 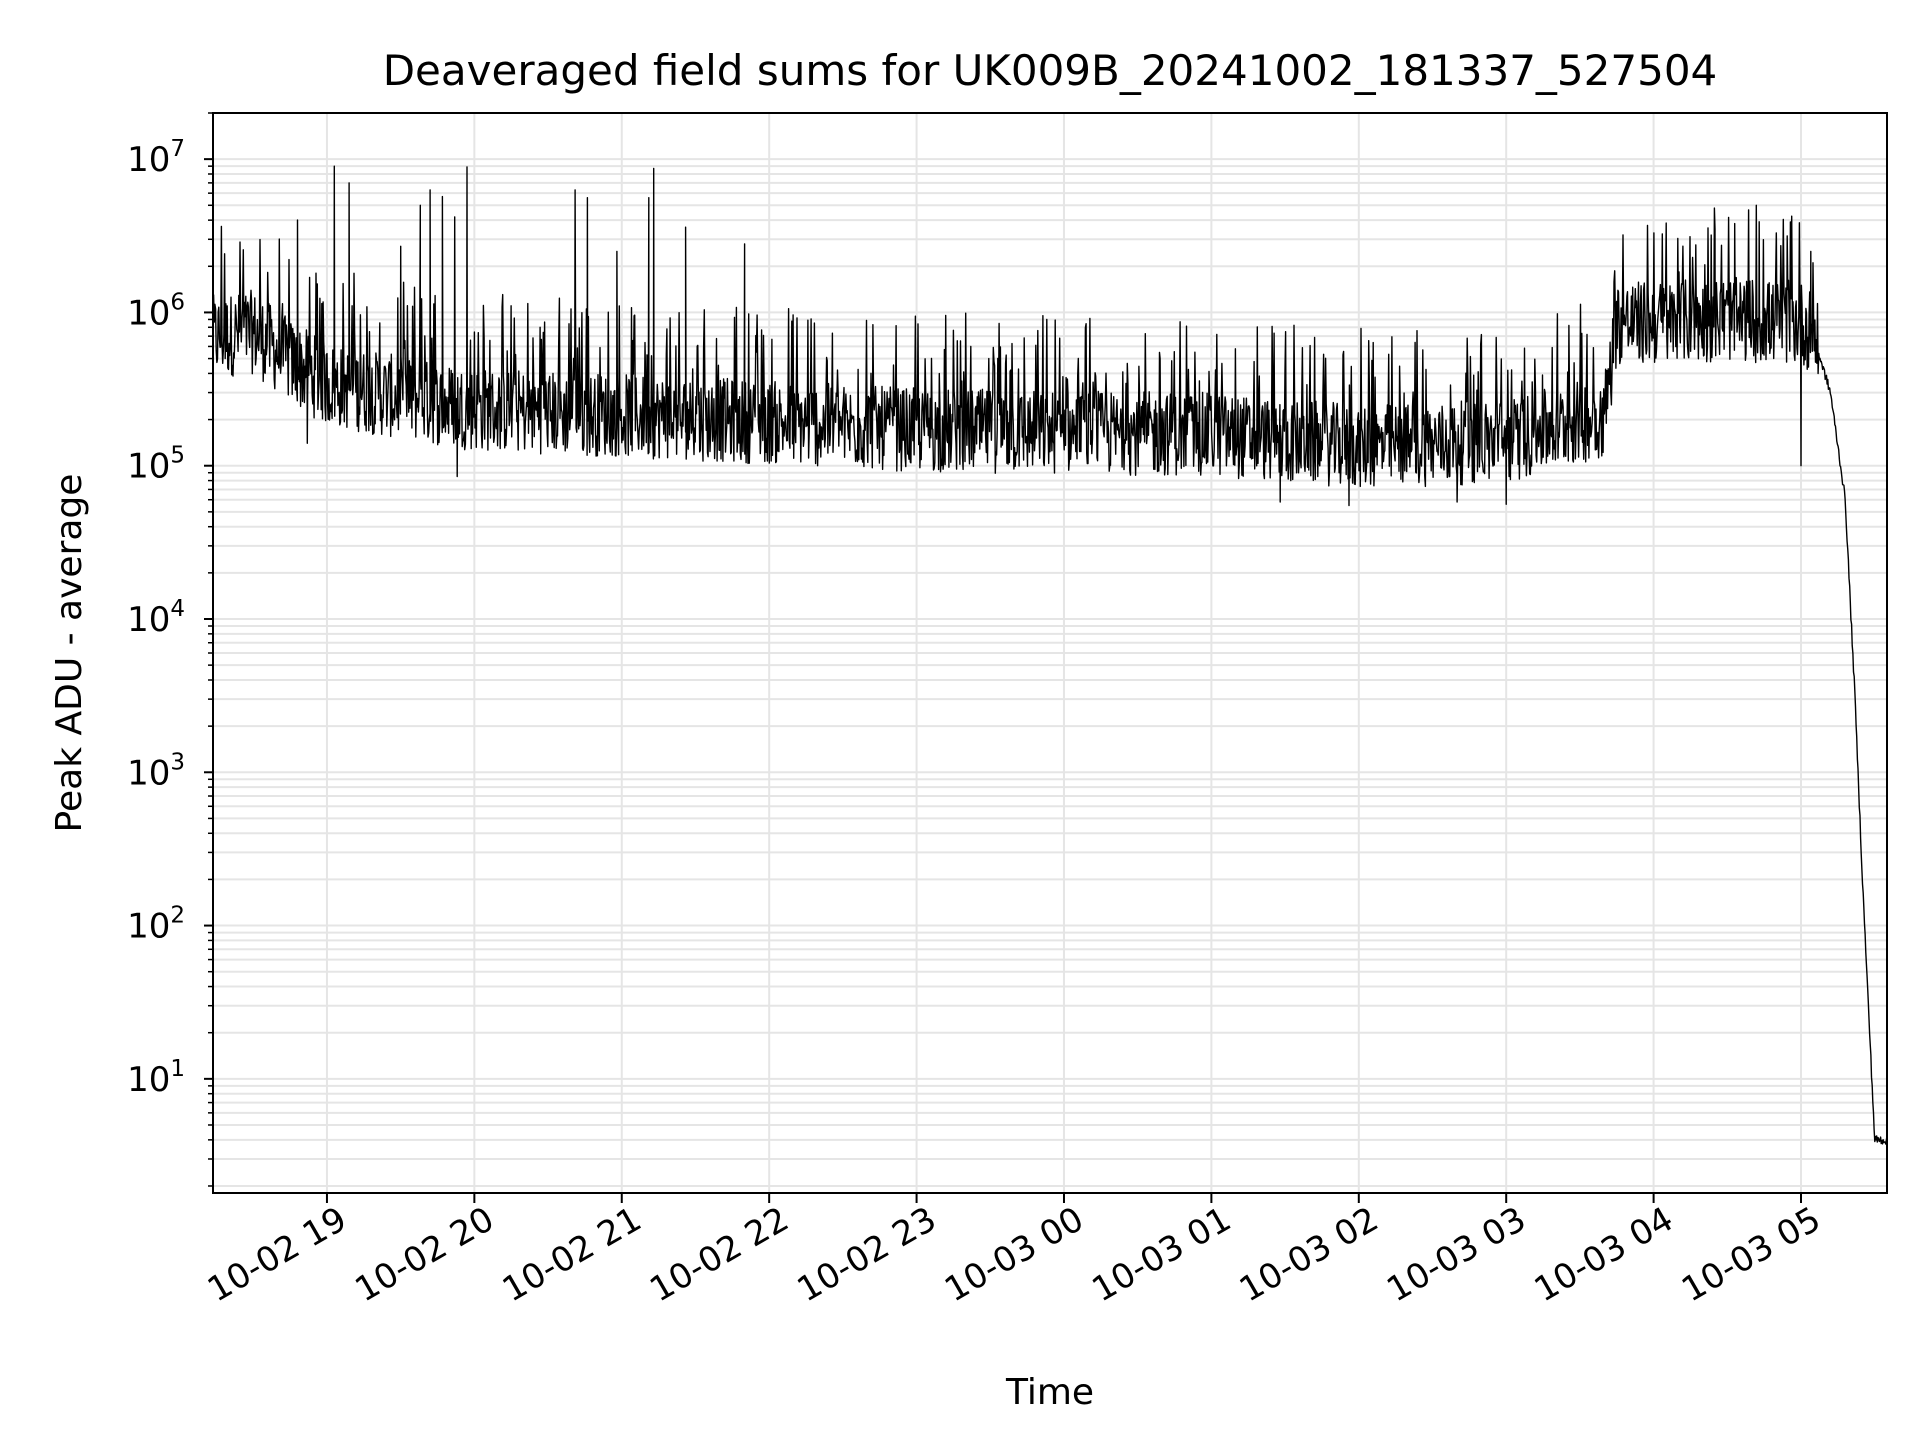 I want to click on y-tick-label: 10⁶, so click(x=156, y=311).